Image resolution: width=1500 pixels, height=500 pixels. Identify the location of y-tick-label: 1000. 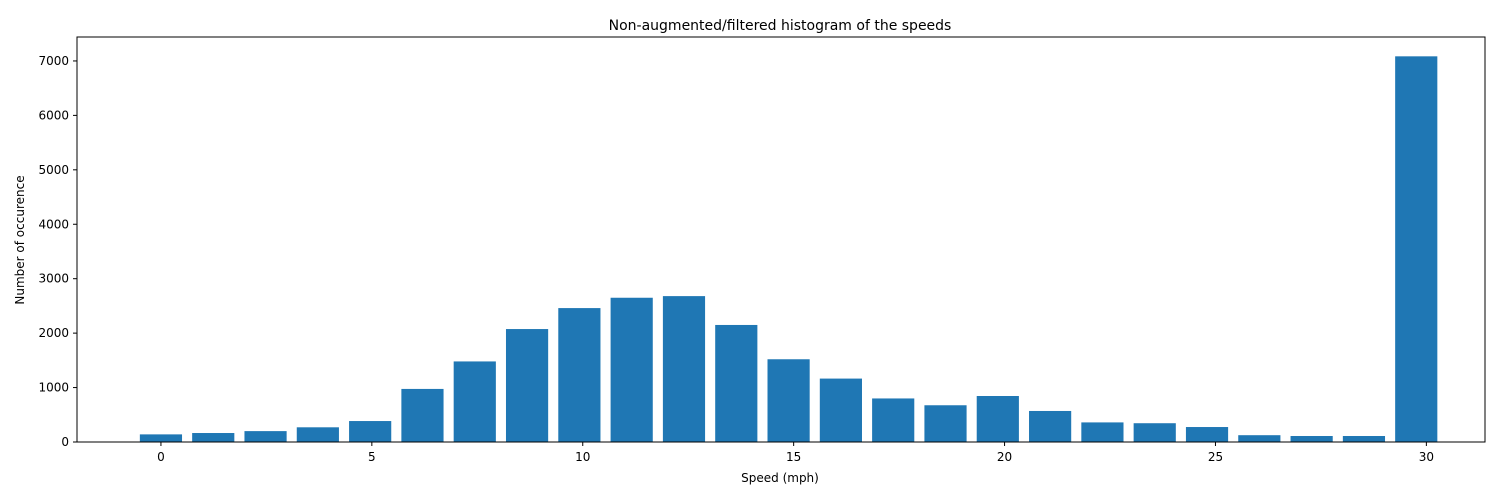
(53, 388).